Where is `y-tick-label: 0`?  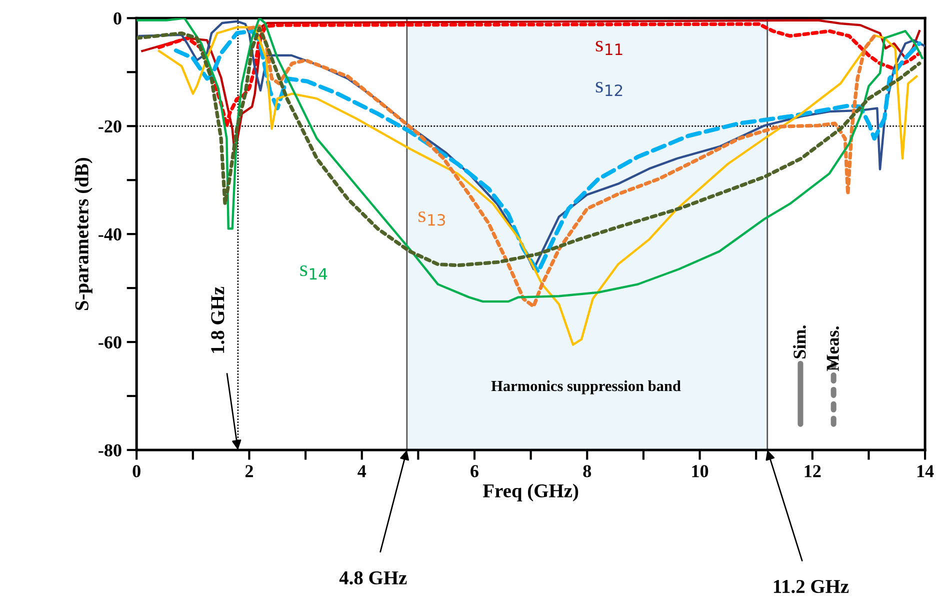
y-tick-label: 0 is located at coordinates (118, 18).